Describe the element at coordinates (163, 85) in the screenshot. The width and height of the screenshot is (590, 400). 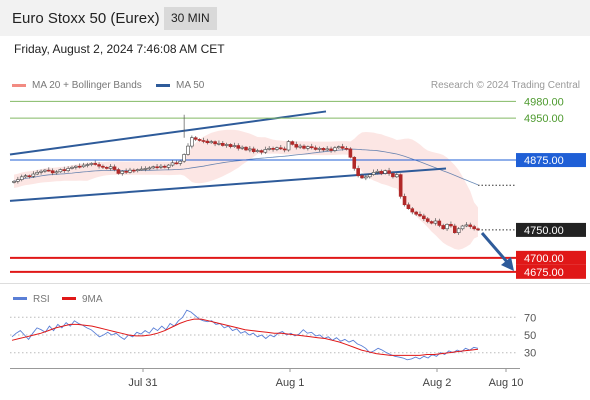
I see `ma50-swatch-icon` at that location.